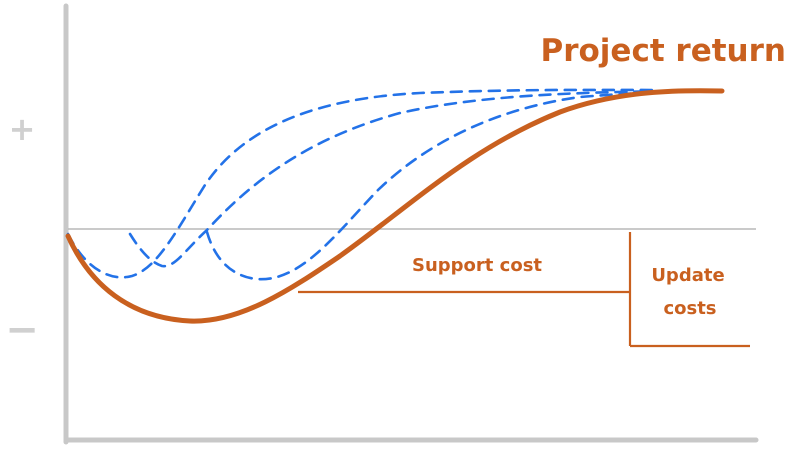  What do you see at coordinates (22, 129) in the screenshot?
I see `positive-sign: +` at bounding box center [22, 129].